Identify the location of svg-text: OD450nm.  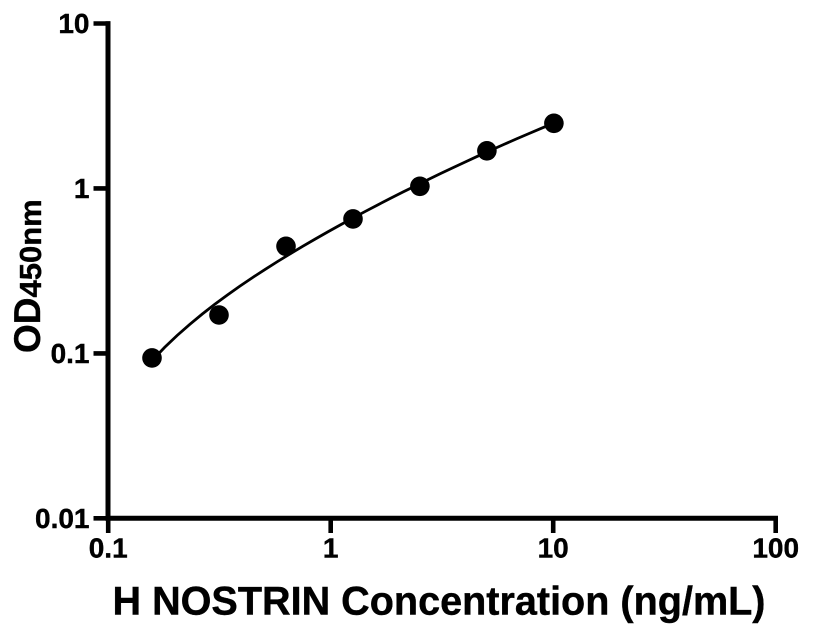
(27, 276).